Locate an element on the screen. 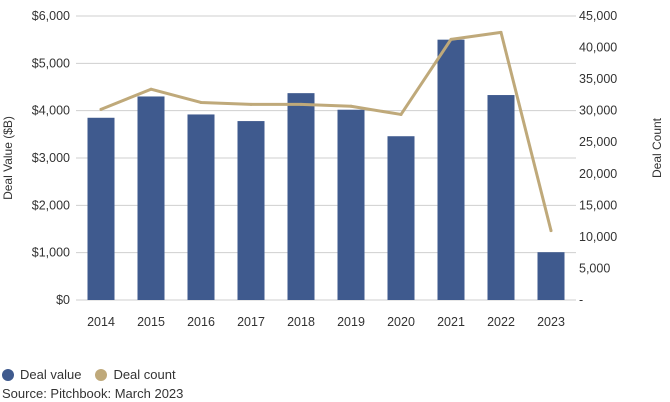 This screenshot has height=402, width=670. x-tick-label: 2023 is located at coordinates (551, 322).